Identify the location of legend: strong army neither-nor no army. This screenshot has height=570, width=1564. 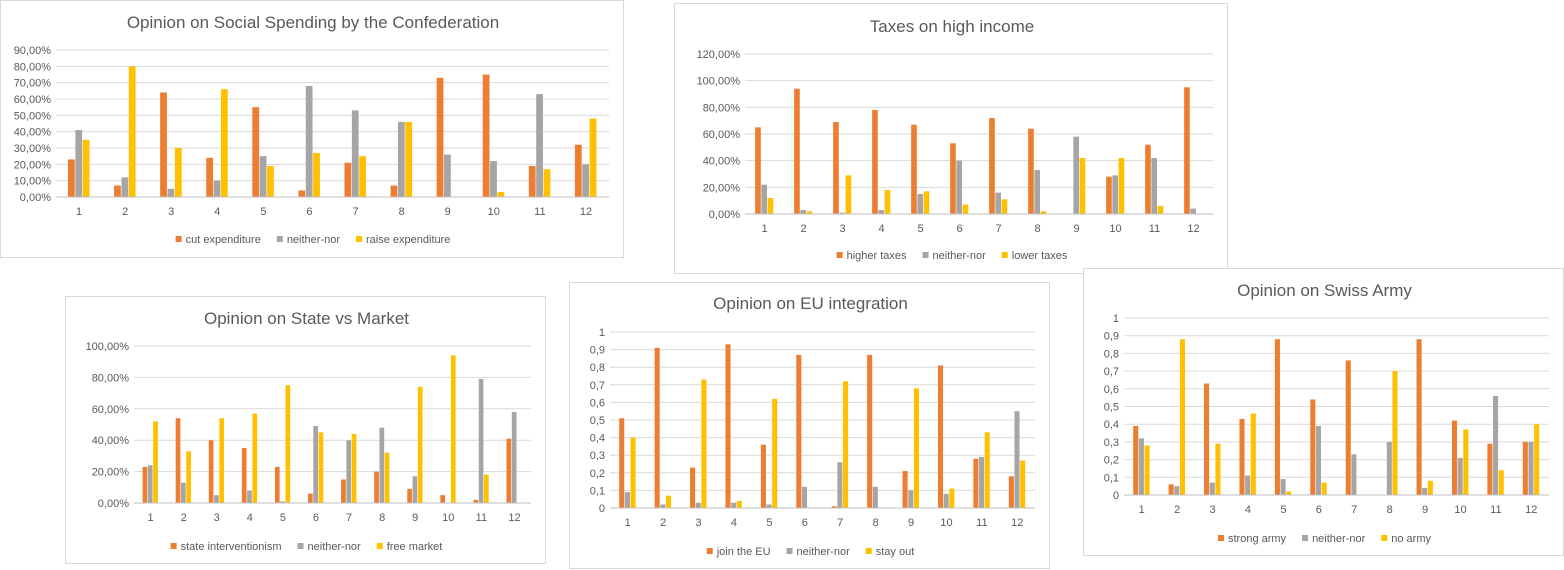
(1324, 539).